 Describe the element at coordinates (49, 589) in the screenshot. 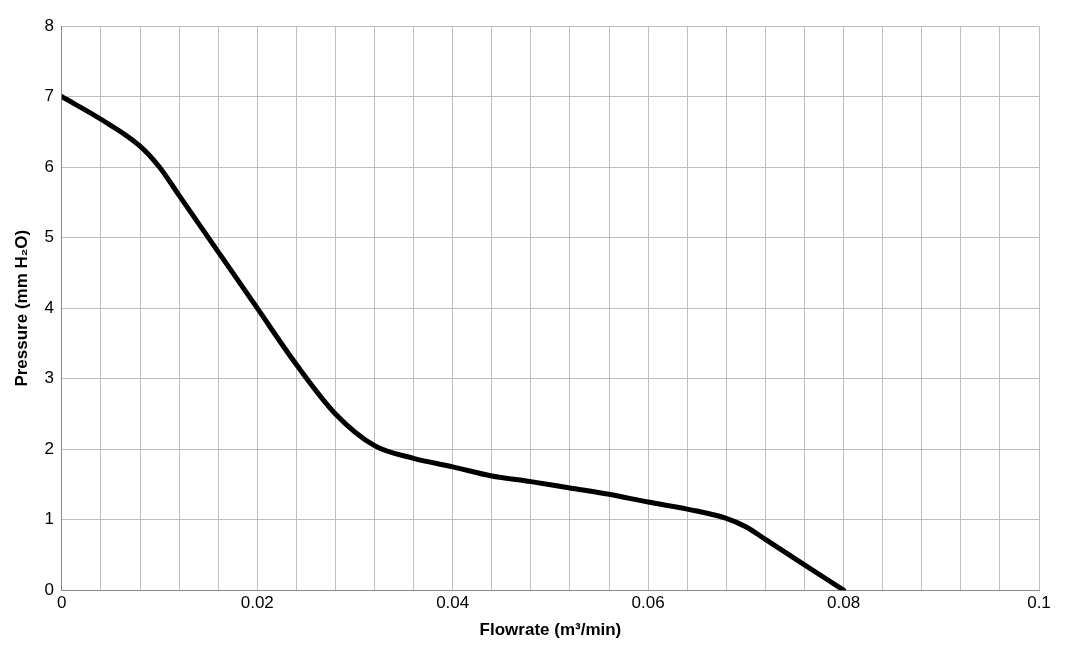

I see `y-tick-label: 0` at that location.